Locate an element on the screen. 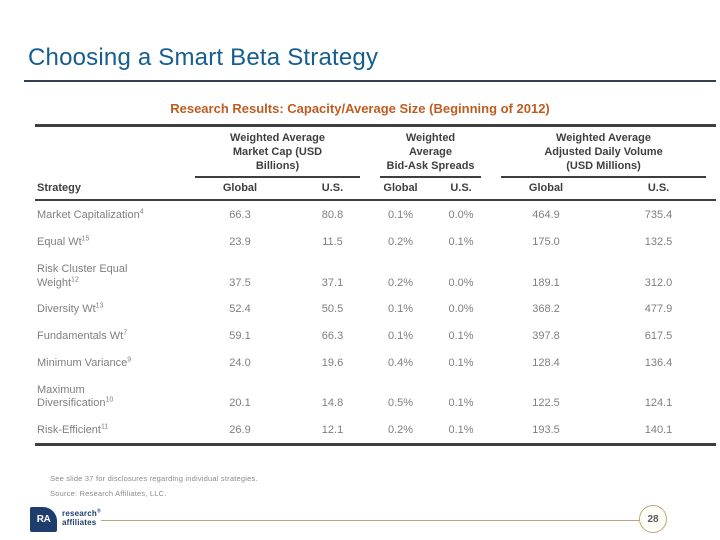 The image size is (720, 540). value-cell: 397.8 is located at coordinates (546, 336).